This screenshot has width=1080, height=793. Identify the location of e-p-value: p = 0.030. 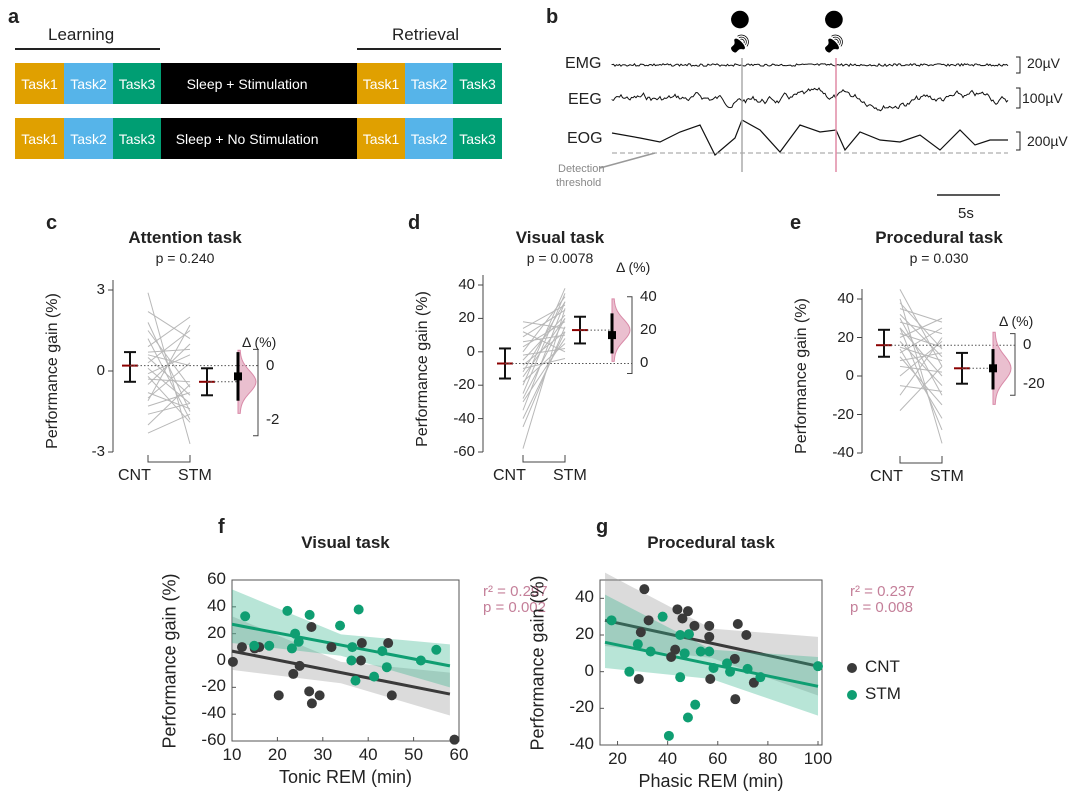
(939, 258).